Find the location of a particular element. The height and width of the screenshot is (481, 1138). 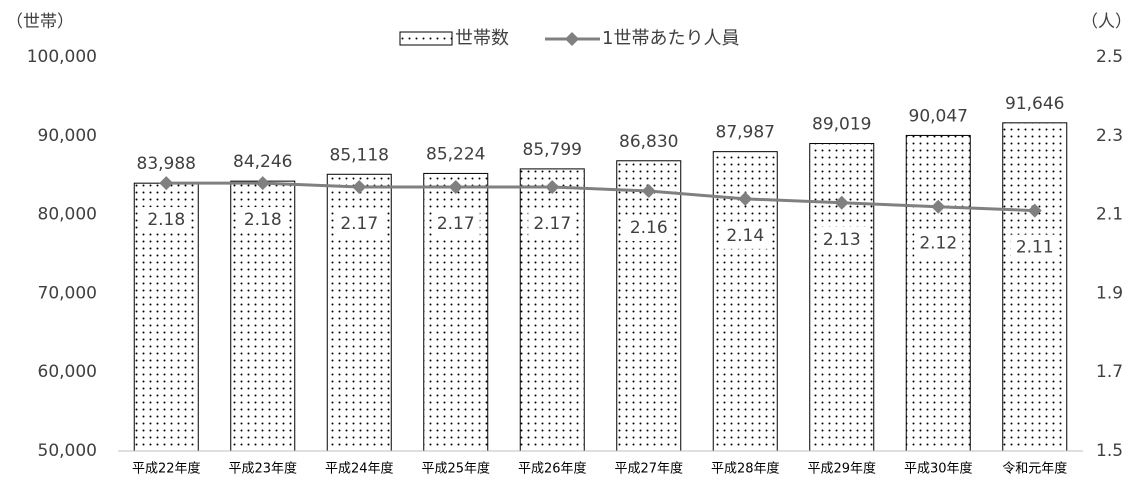

y2-tick-label: 2.5 is located at coordinates (1109, 57).